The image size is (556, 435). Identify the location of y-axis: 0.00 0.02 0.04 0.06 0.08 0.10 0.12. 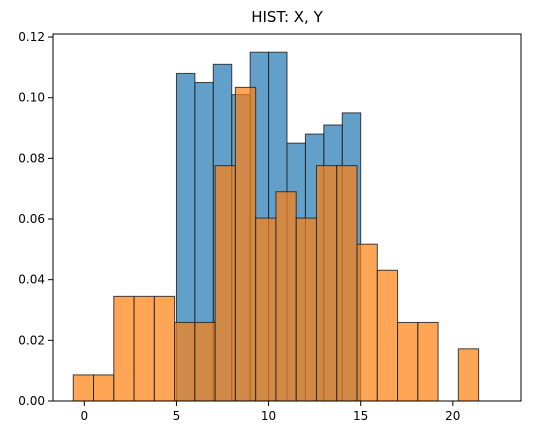
(35, 219).